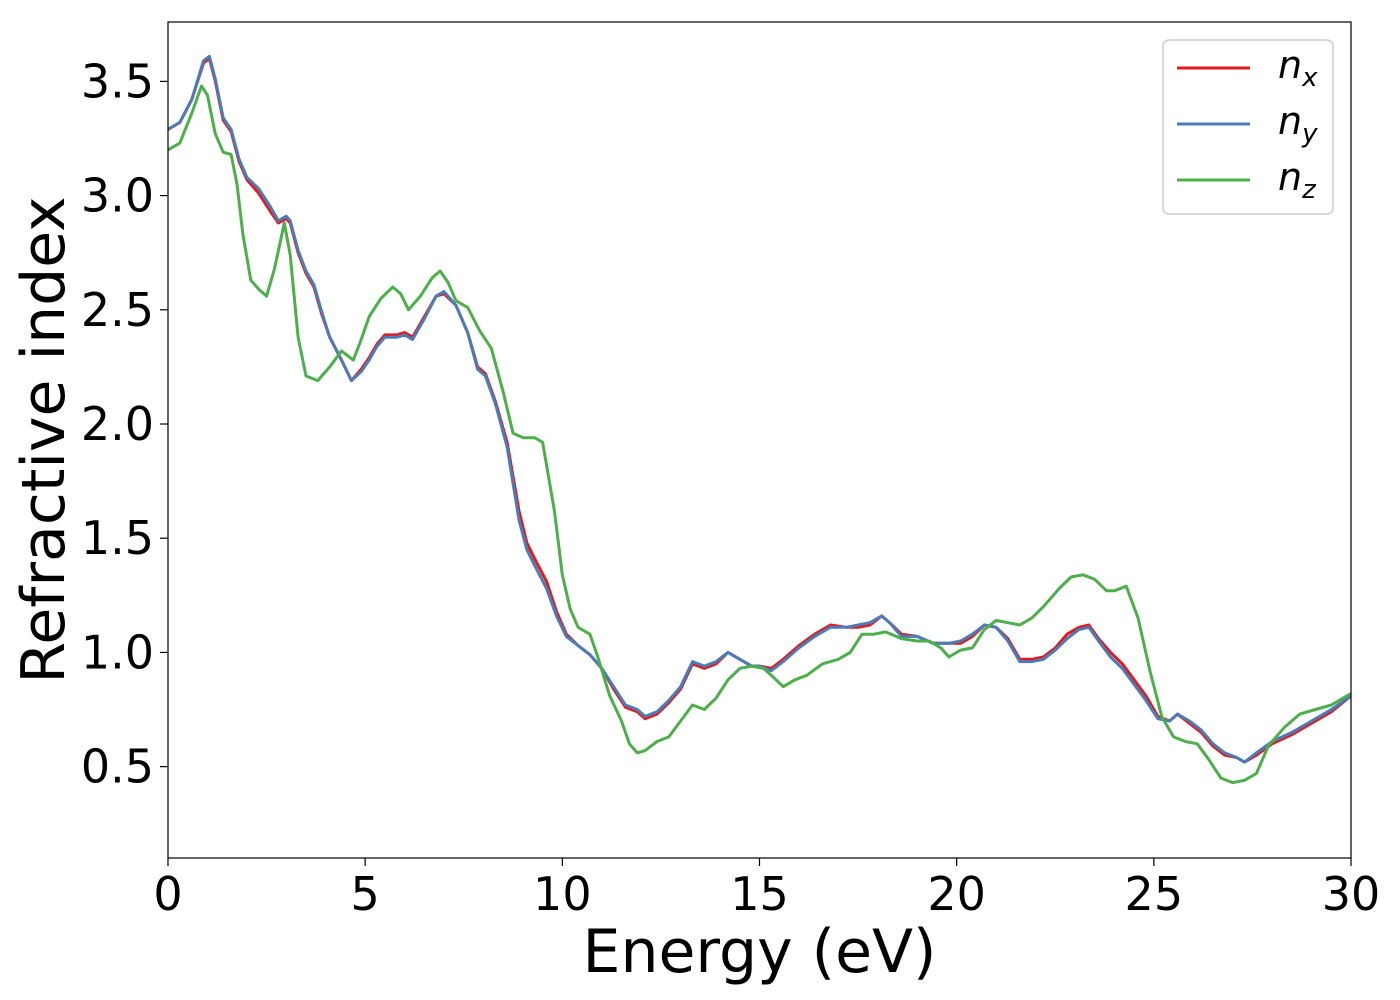  What do you see at coordinates (1297, 180) in the screenshot?
I see `legend-label-nz: nz` at bounding box center [1297, 180].